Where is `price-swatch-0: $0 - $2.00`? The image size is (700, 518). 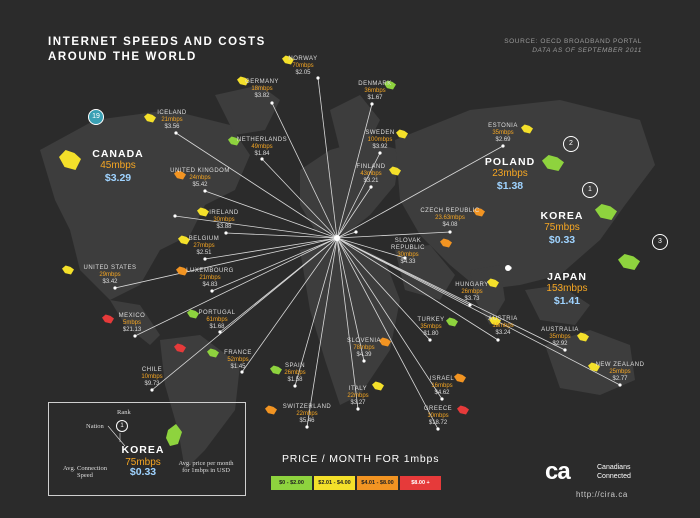
price-swatch-0: $0 - $2.00 is located at coordinates (291, 483).